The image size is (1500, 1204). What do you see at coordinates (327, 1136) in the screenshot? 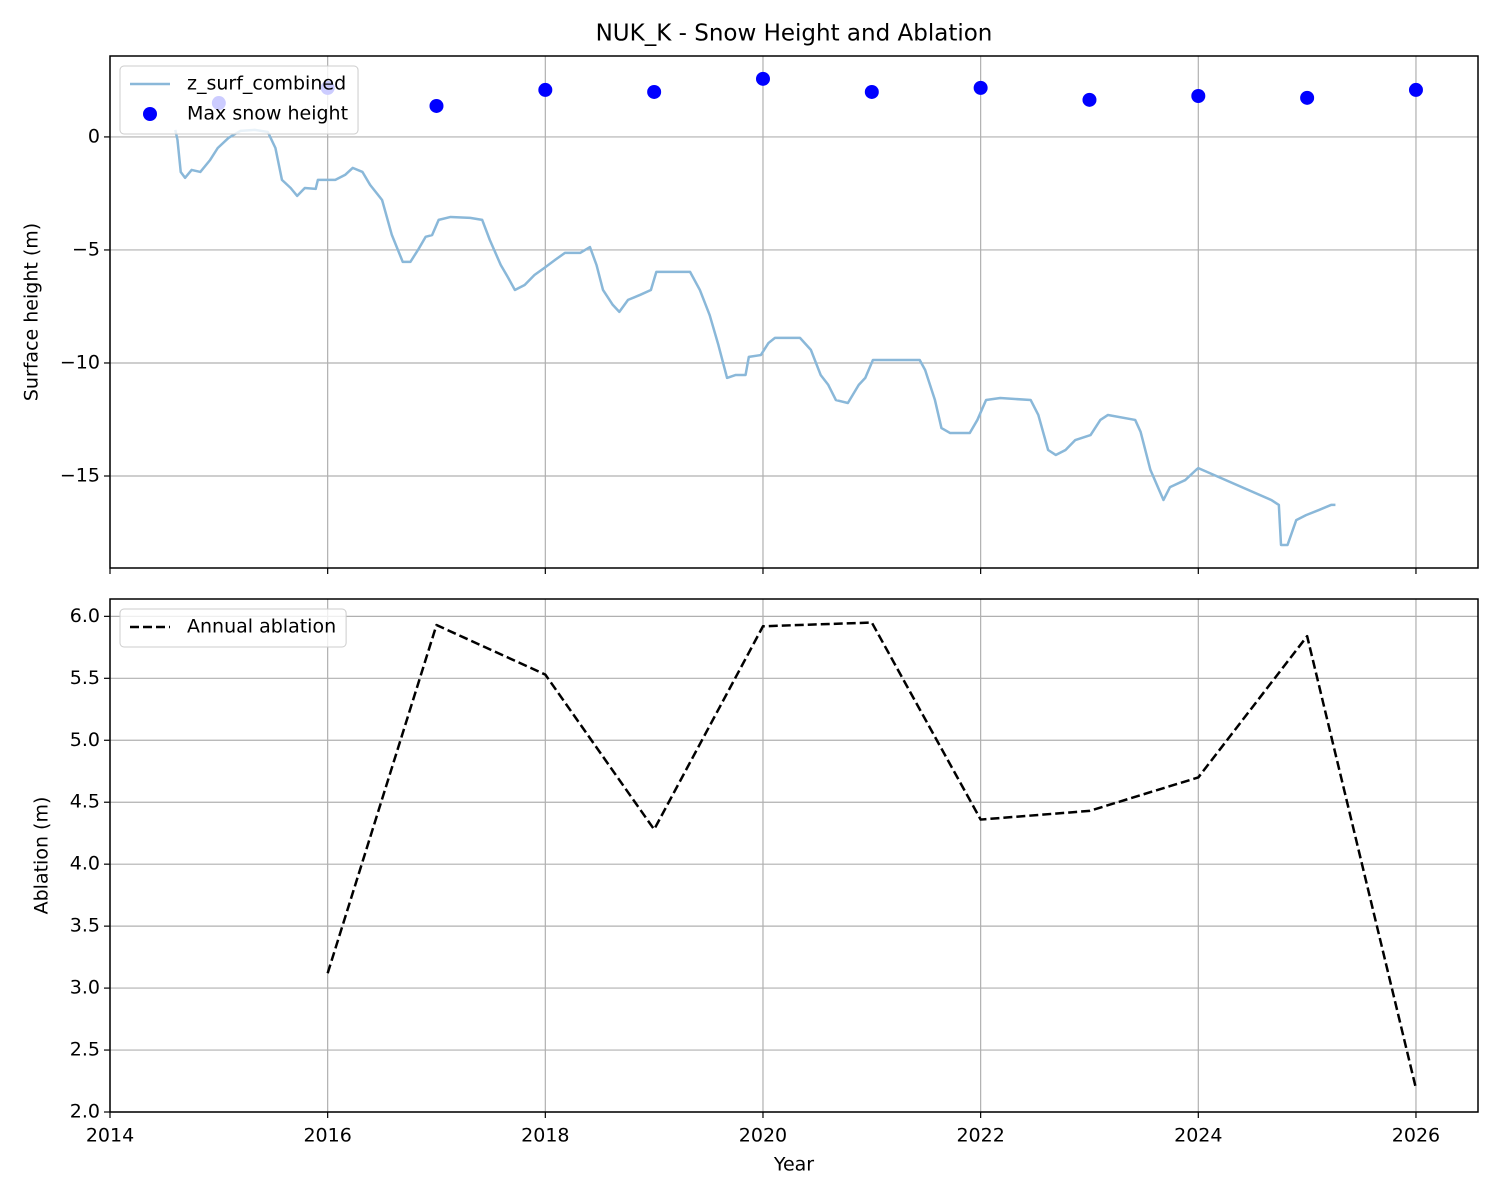
I see `x-tick-label: 2016` at bounding box center [327, 1136].